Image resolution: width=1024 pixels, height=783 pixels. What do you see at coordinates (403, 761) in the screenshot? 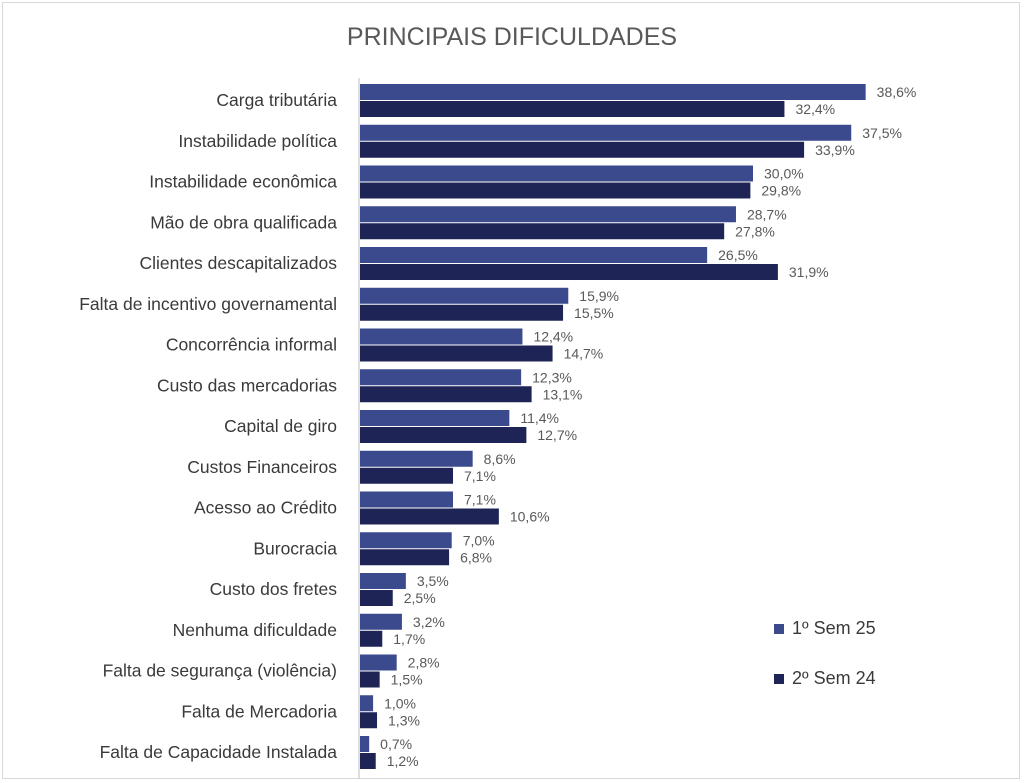
I see `data-label: 1,2%` at bounding box center [403, 761].